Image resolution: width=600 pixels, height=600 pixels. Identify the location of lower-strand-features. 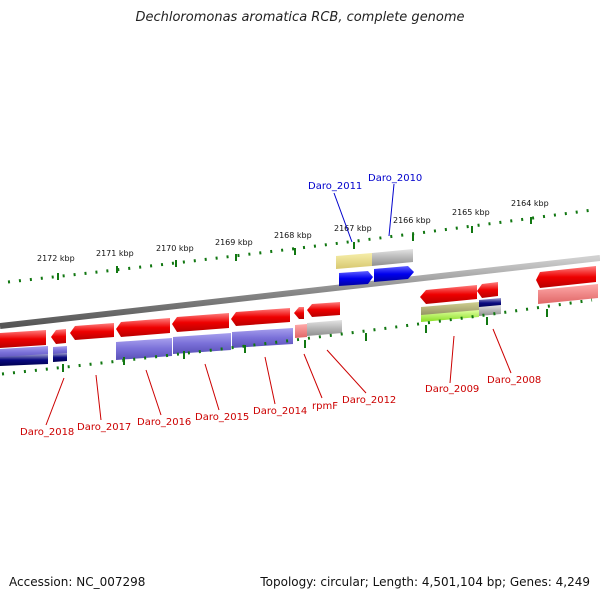
(250, 324).